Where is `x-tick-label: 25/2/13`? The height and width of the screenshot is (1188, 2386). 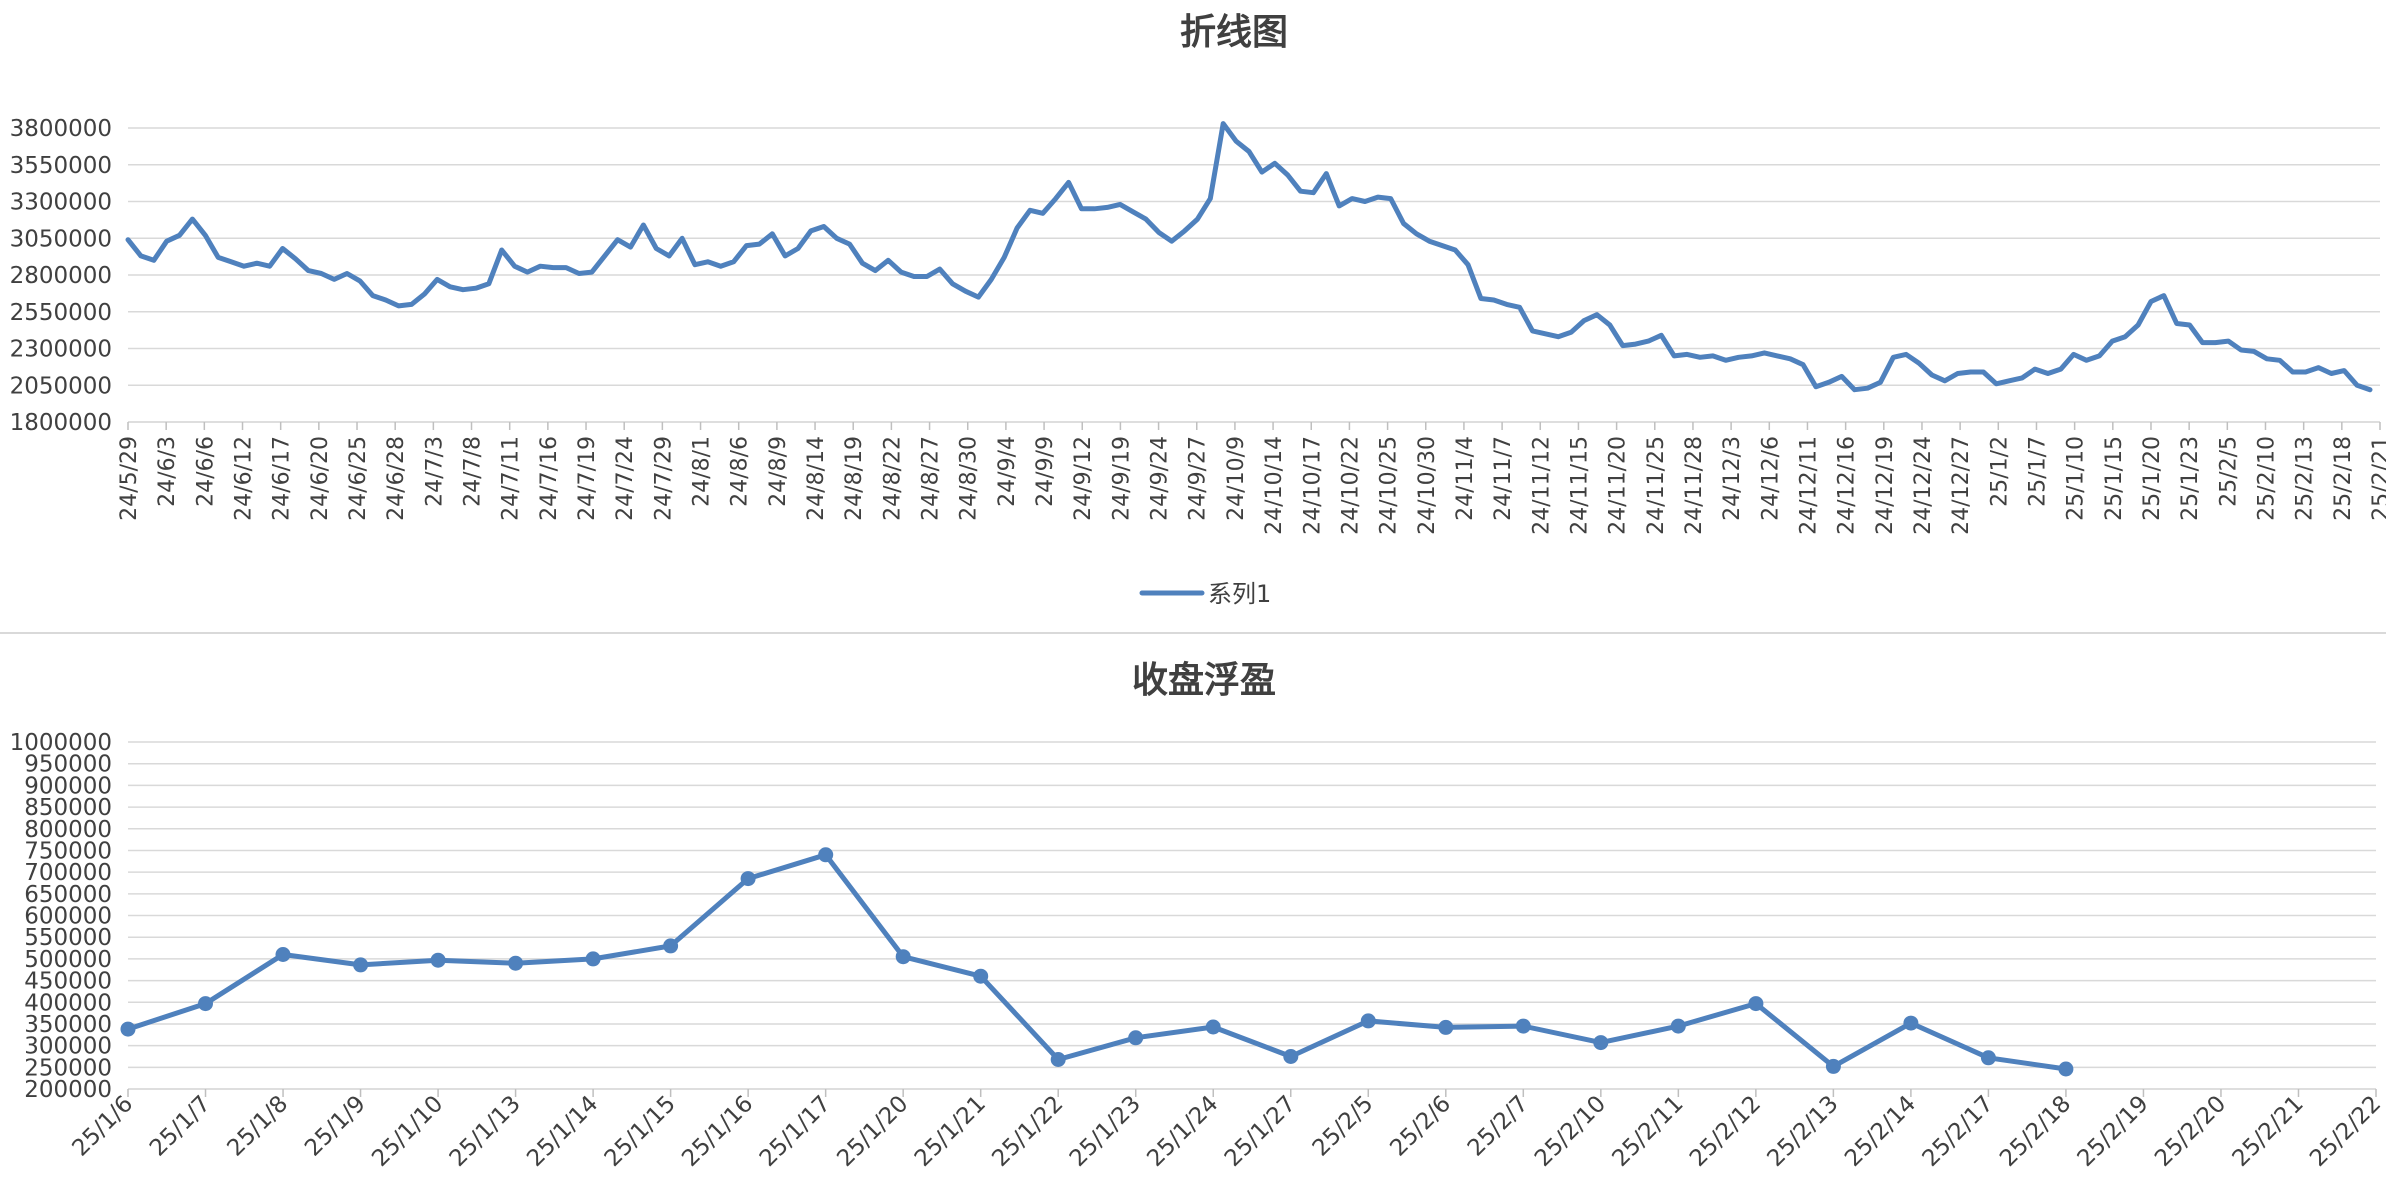
x-tick-label: 25/2/13 is located at coordinates (2305, 478).